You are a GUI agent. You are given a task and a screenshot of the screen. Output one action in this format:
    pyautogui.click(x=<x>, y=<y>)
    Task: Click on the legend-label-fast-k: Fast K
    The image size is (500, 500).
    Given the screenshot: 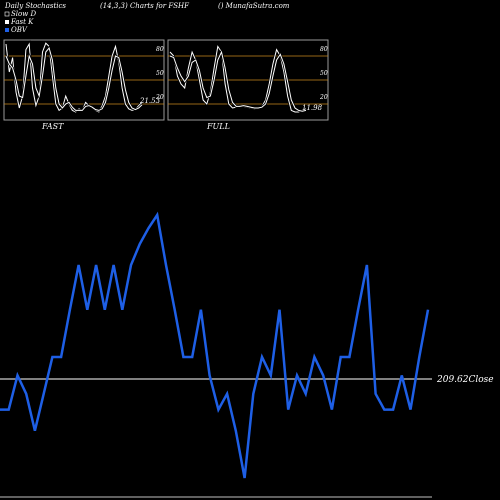 What is the action you would take?
    pyautogui.click(x=22, y=22)
    